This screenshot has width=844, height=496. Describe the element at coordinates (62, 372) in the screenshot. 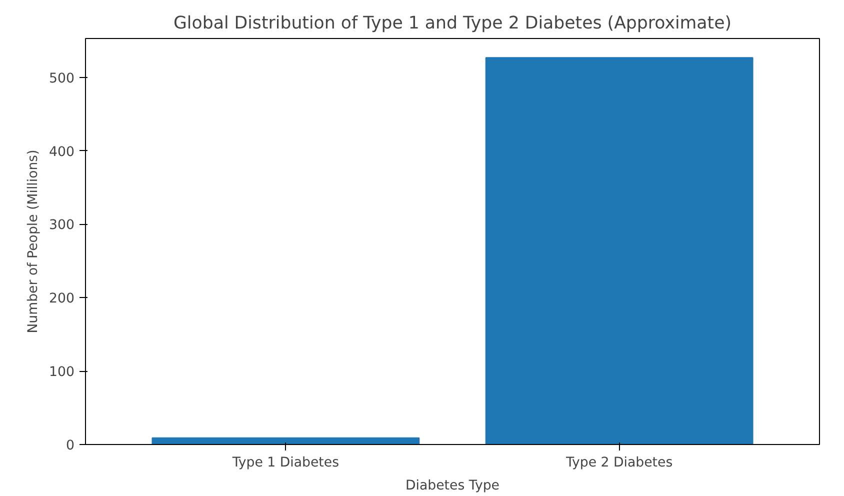

I see `y-tick-label: 100` at that location.